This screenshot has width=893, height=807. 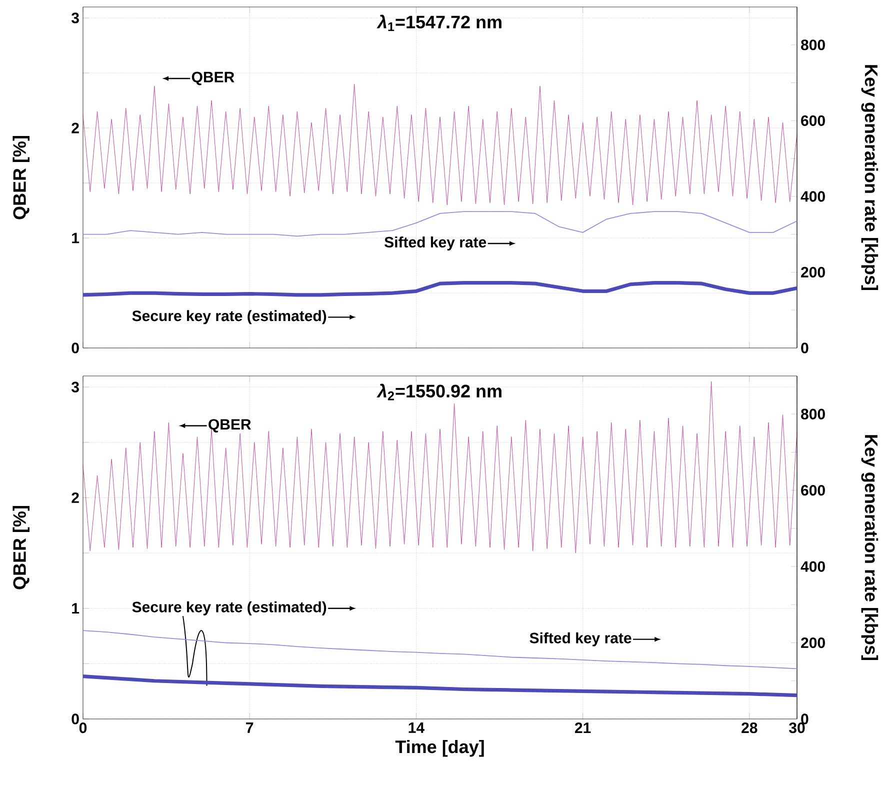 What do you see at coordinates (416, 727) in the screenshot?
I see `x-tick-label: 14` at bounding box center [416, 727].